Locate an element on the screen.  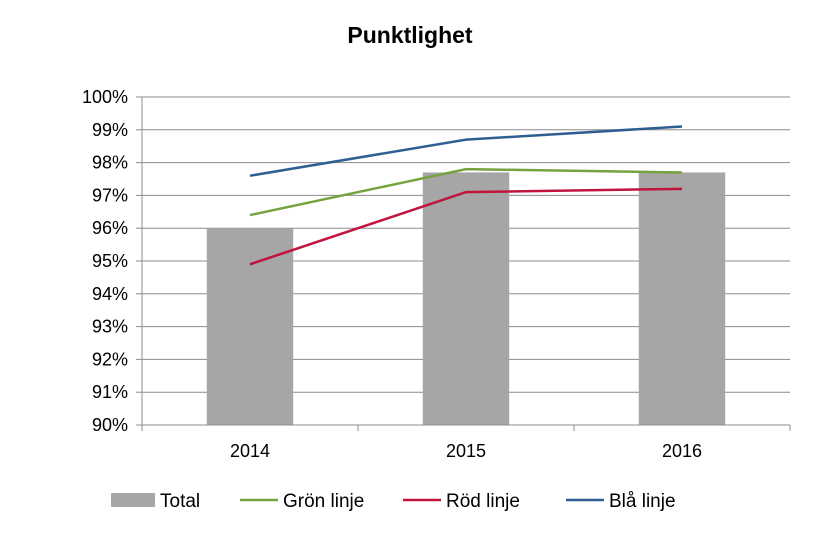
line-röd-linje is located at coordinates (466, 226).